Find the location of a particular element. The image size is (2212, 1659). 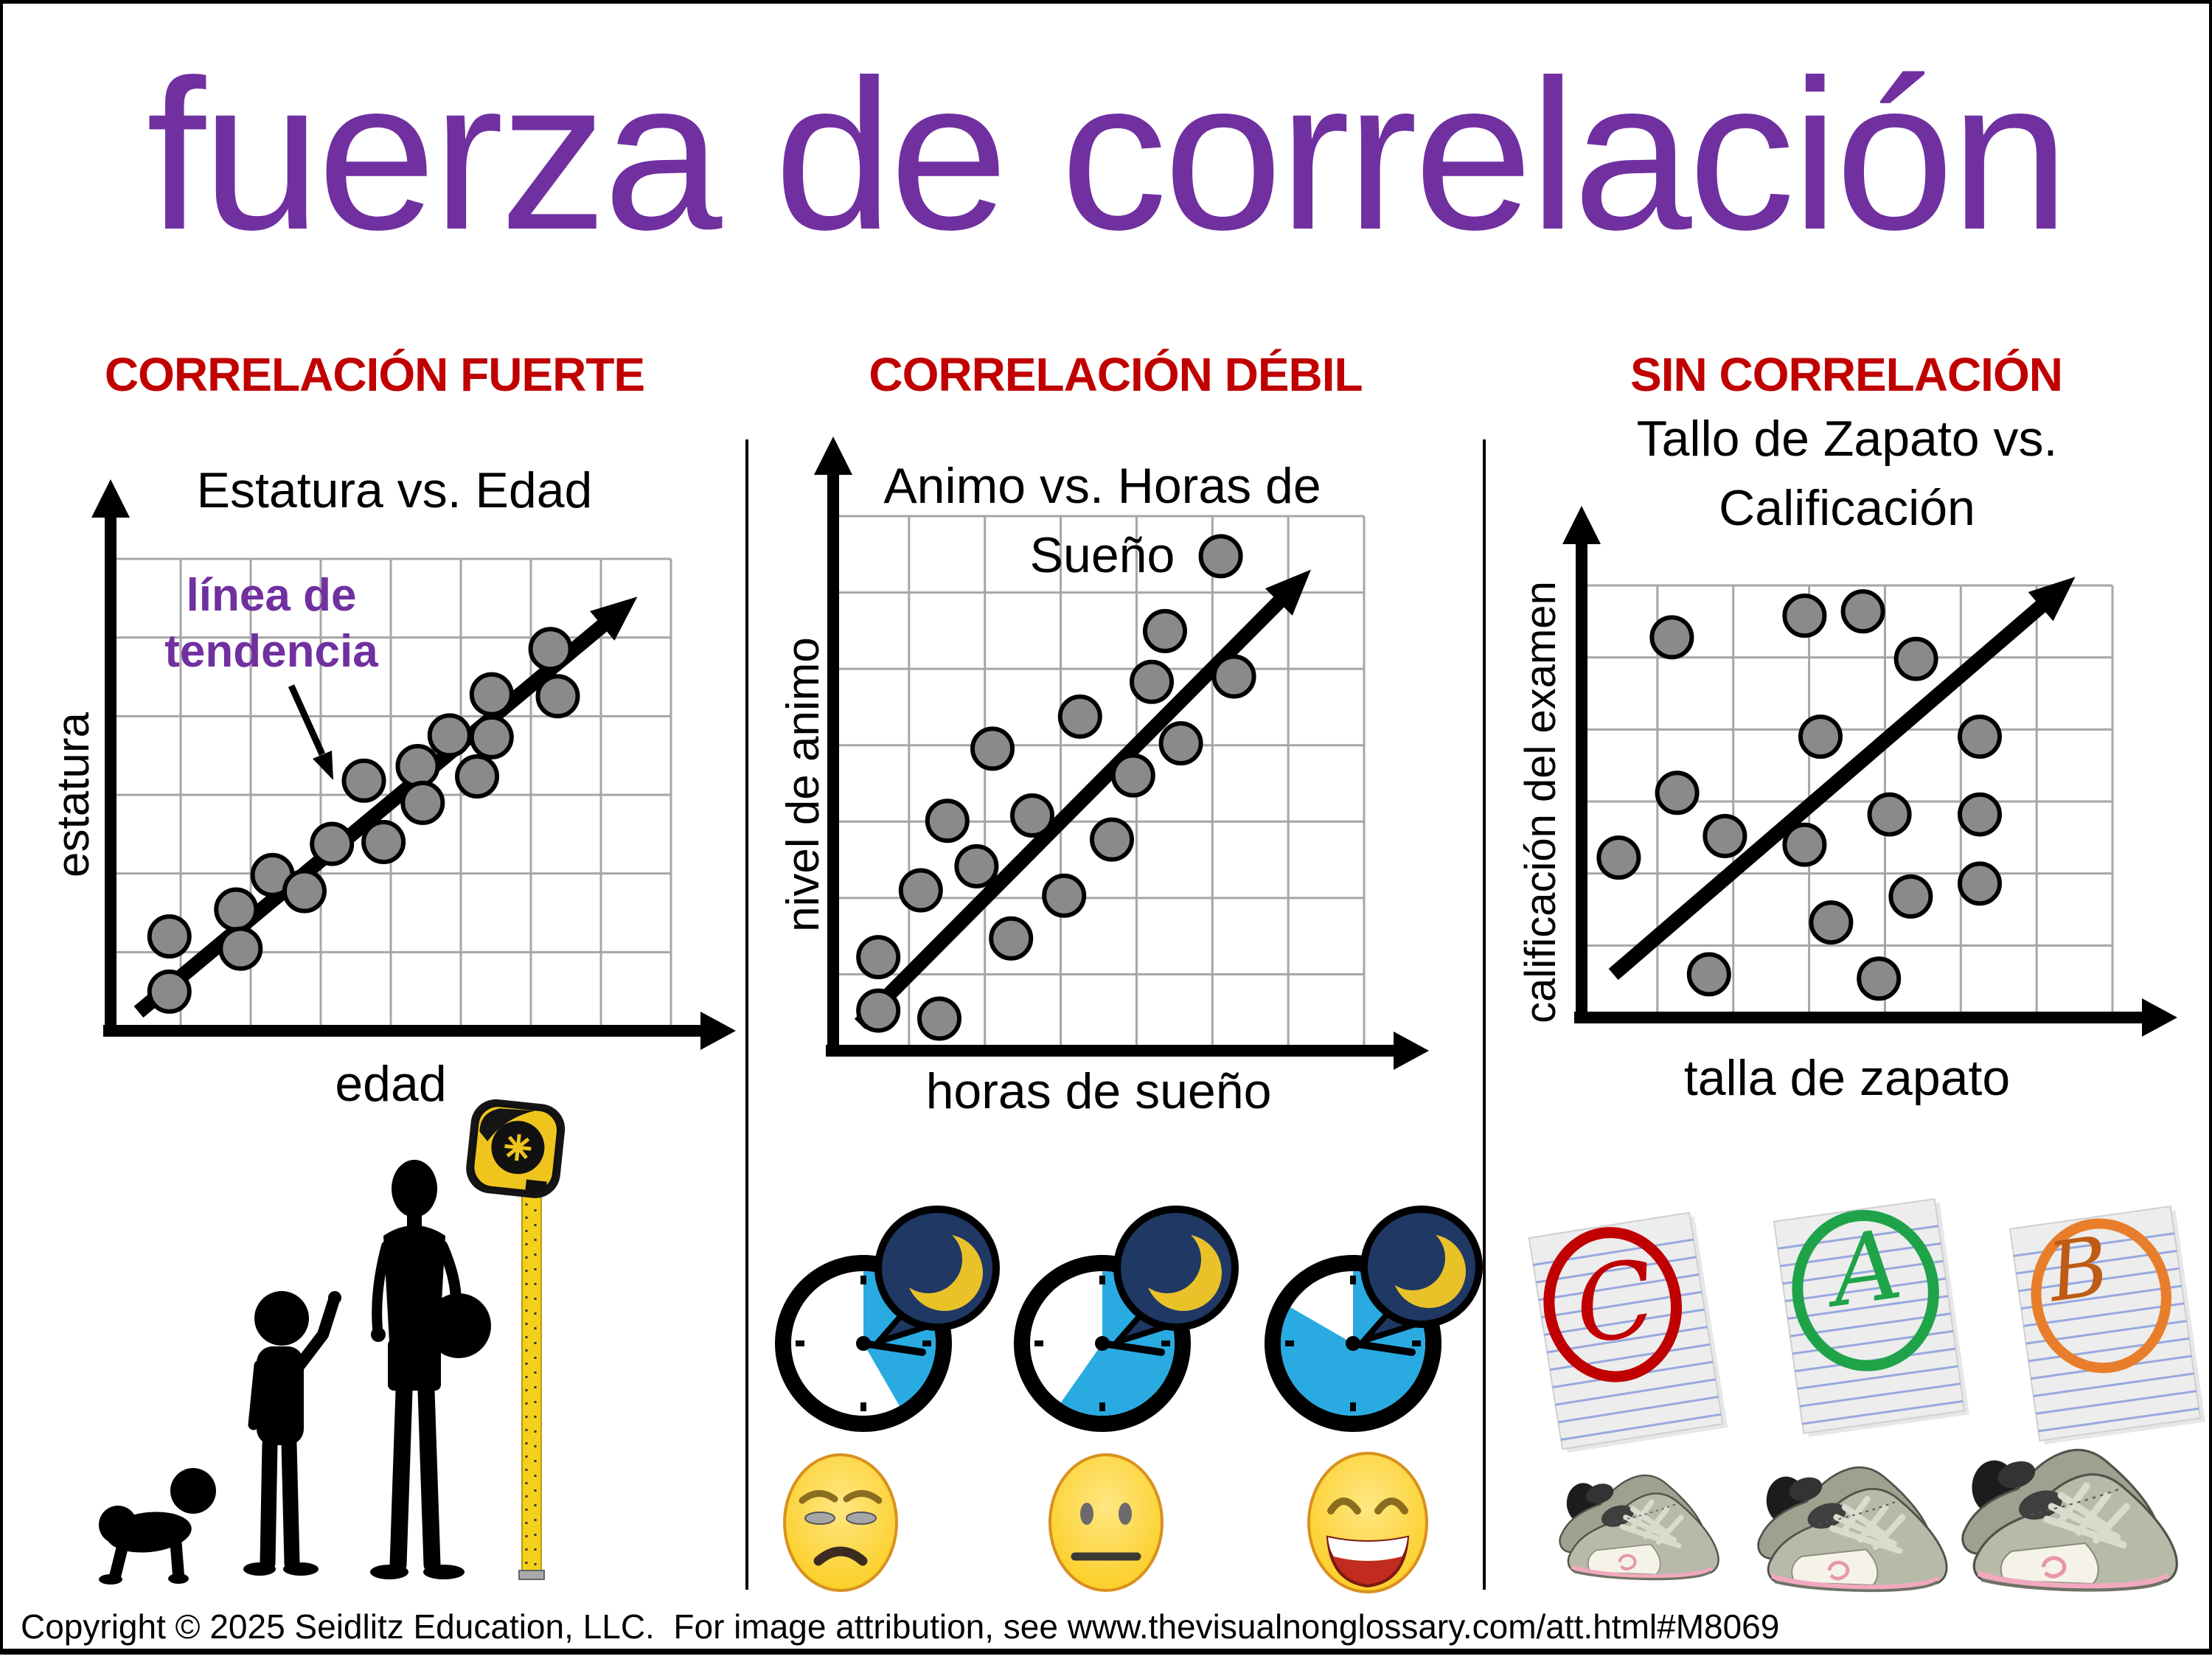

scatter-plot-strong is located at coordinates (413, 764).